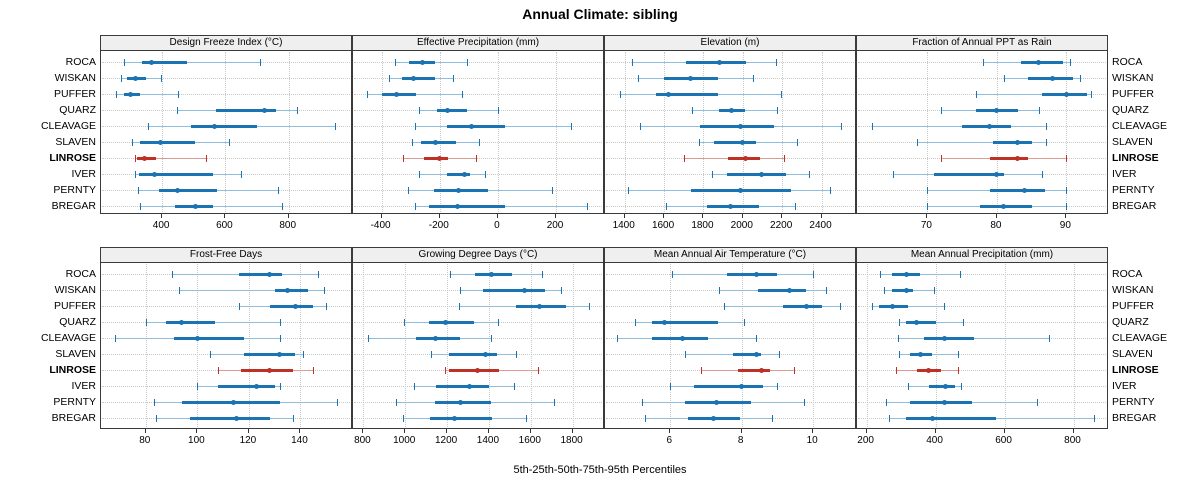  Describe the element at coordinates (1133, 402) in the screenshot. I see `site-label-right: PERNTY` at that location.